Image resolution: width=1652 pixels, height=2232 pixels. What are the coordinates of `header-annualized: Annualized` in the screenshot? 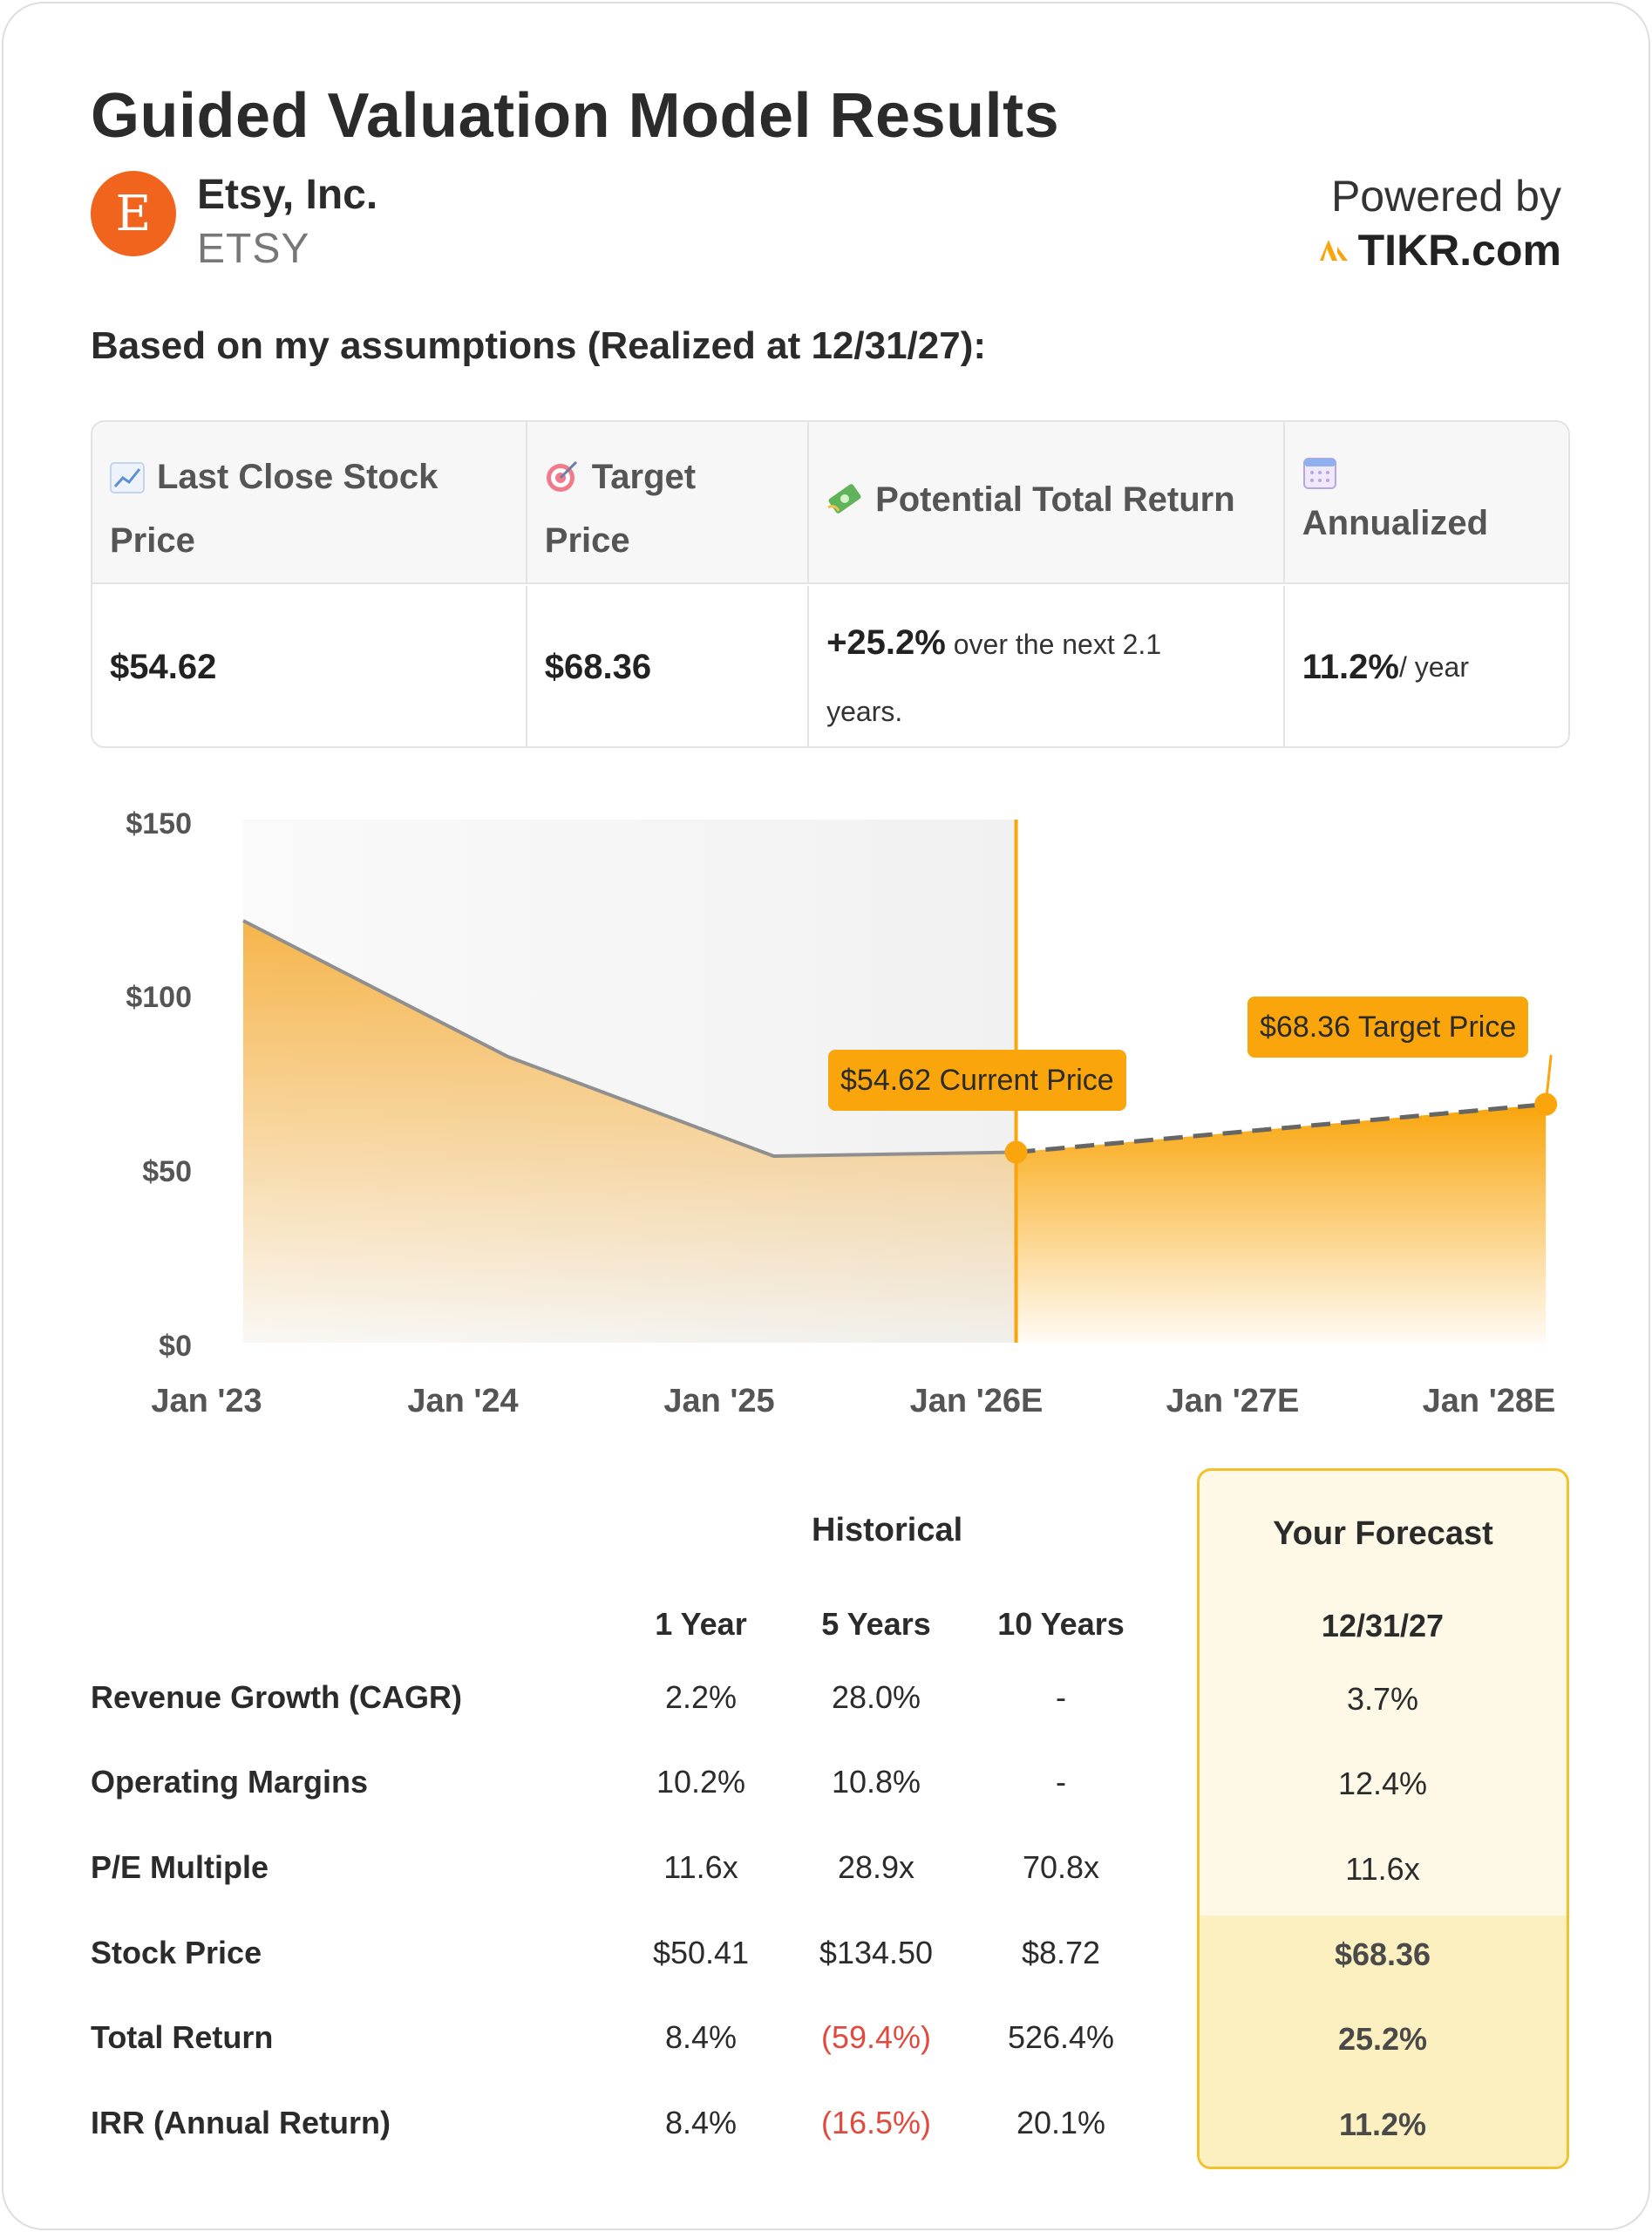 It's located at (1426, 502).